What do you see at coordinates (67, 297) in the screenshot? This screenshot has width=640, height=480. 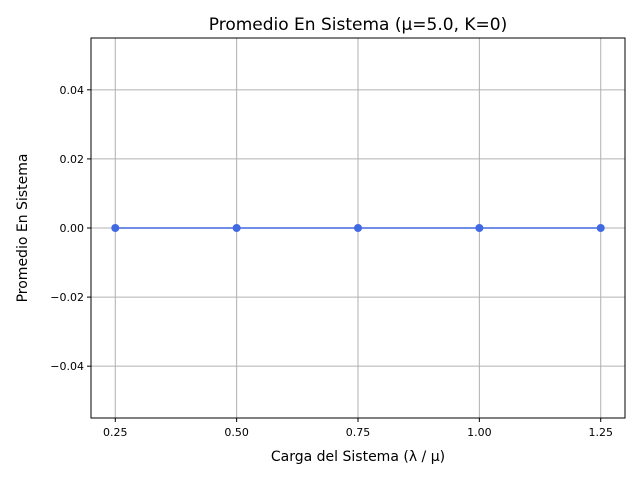 I see `y-tick-label: −0.02` at bounding box center [67, 297].